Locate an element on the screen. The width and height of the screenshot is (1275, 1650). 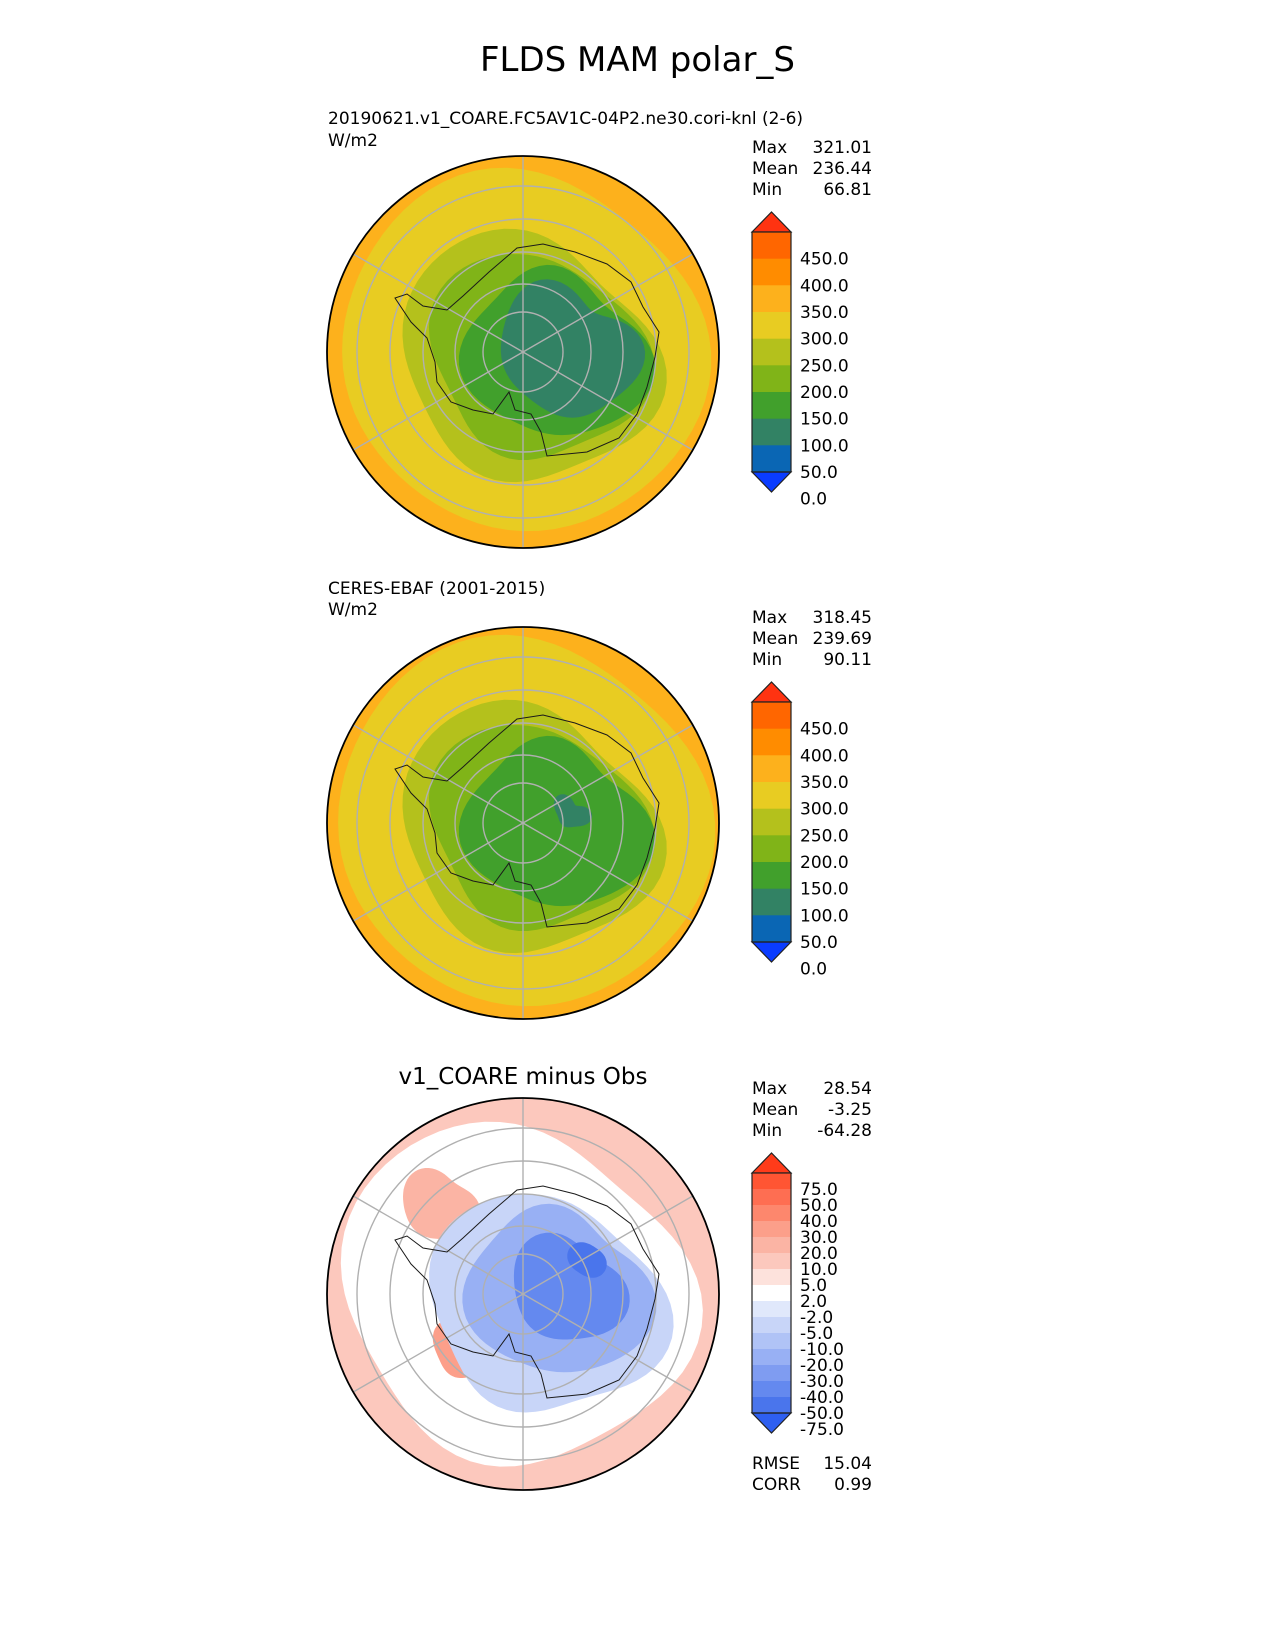
stat-value: 321.01 is located at coordinates (842, 148).